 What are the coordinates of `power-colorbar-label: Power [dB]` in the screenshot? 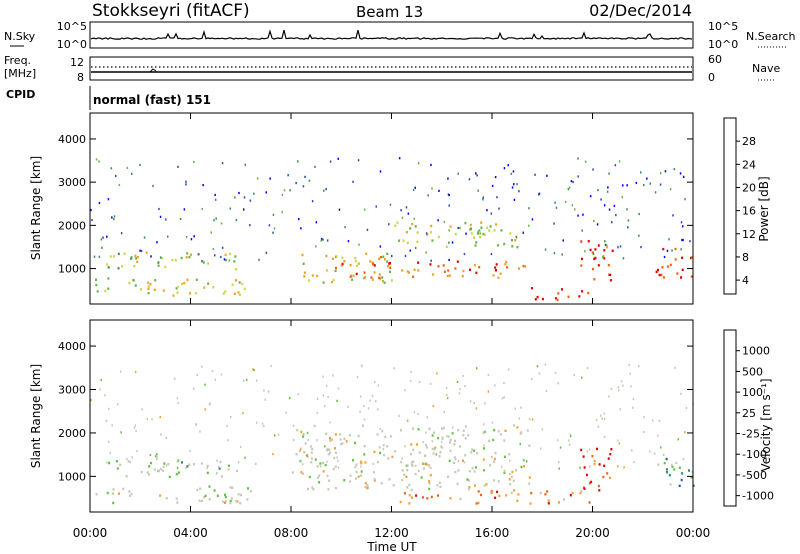 It's located at (764, 208).